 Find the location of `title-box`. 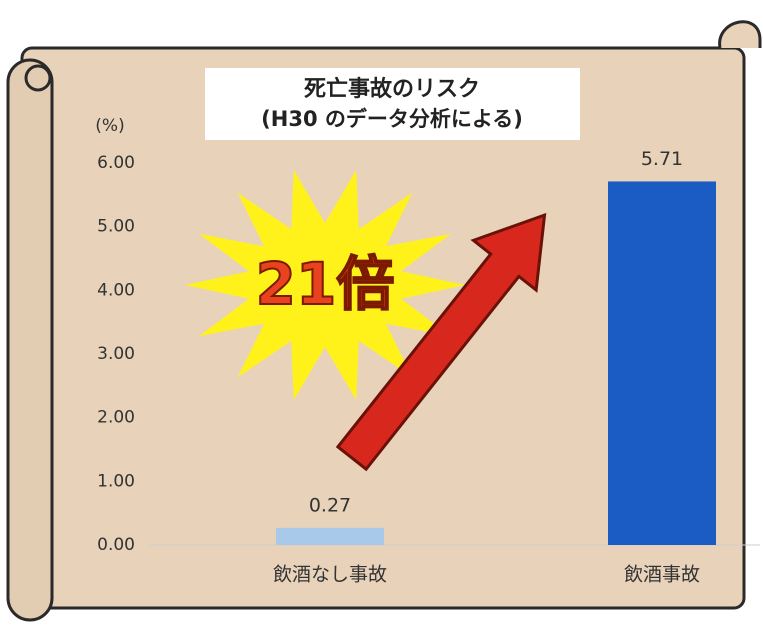

title-box is located at coordinates (392, 104).